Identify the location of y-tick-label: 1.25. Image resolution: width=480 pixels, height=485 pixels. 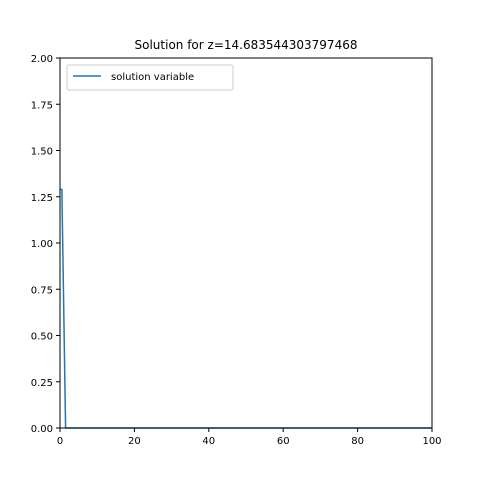
(42, 198).